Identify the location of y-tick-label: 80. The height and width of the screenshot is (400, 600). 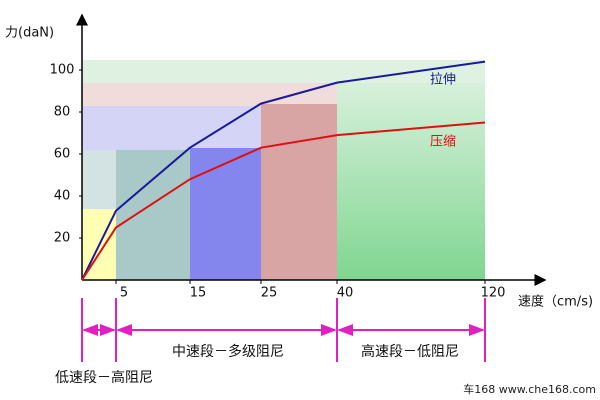
(62, 112).